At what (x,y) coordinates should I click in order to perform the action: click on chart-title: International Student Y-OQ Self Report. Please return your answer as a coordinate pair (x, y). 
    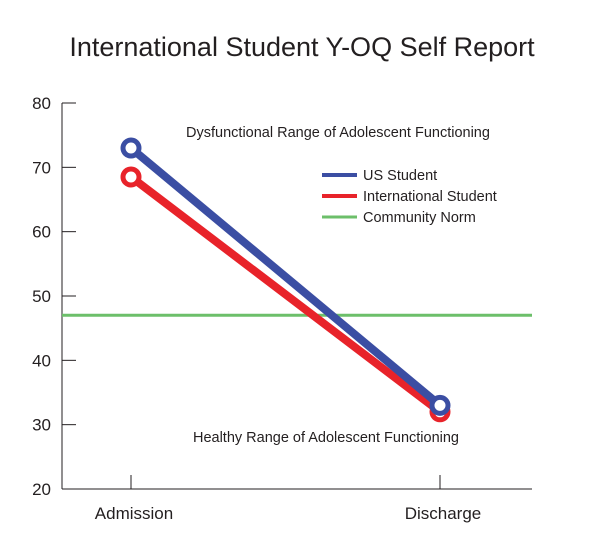
    Looking at the image, I should click on (302, 47).